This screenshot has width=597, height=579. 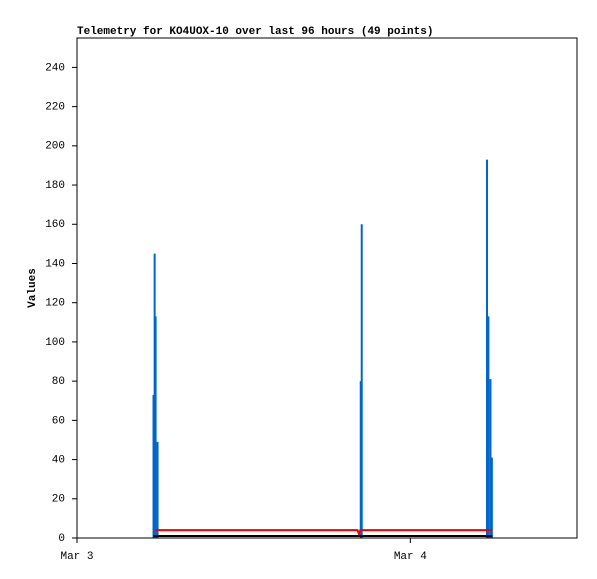 I want to click on y-tick-label: 100, so click(x=55, y=343).